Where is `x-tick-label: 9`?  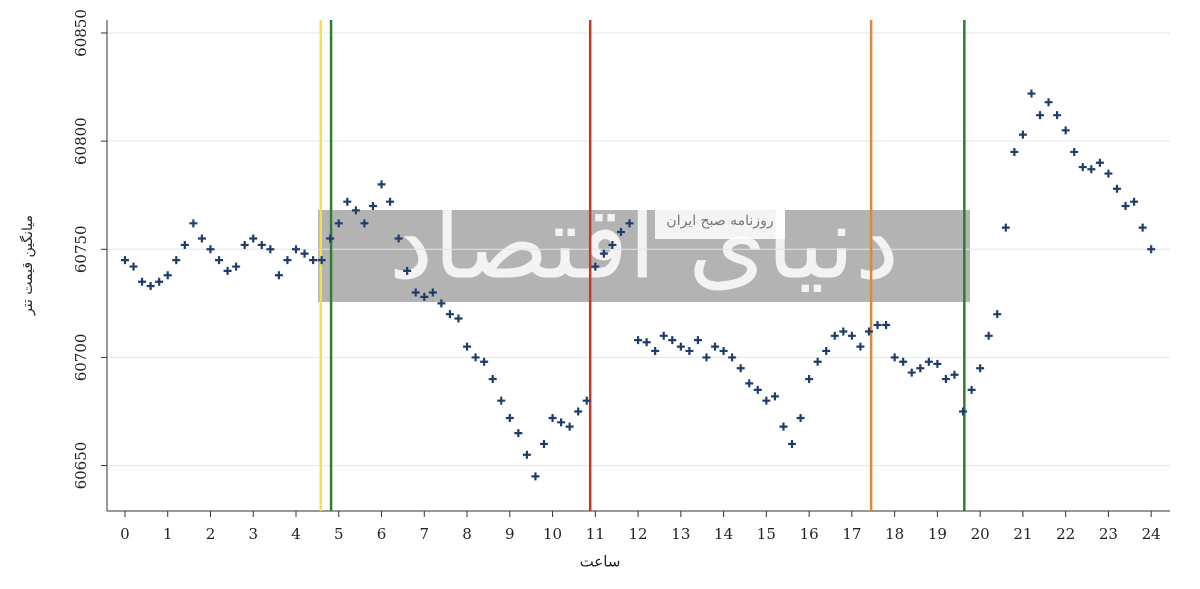 x-tick-label: 9 is located at coordinates (510, 534).